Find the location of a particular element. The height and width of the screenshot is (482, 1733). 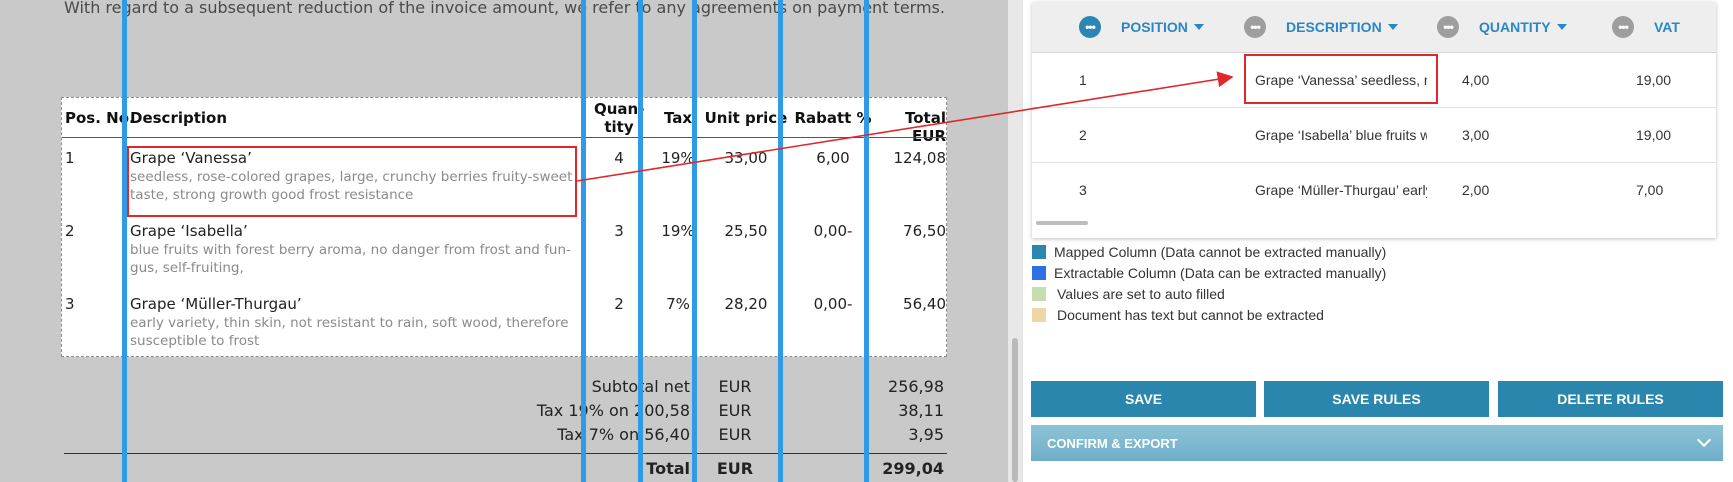

chevron-down-icon is located at coordinates (1704, 440).